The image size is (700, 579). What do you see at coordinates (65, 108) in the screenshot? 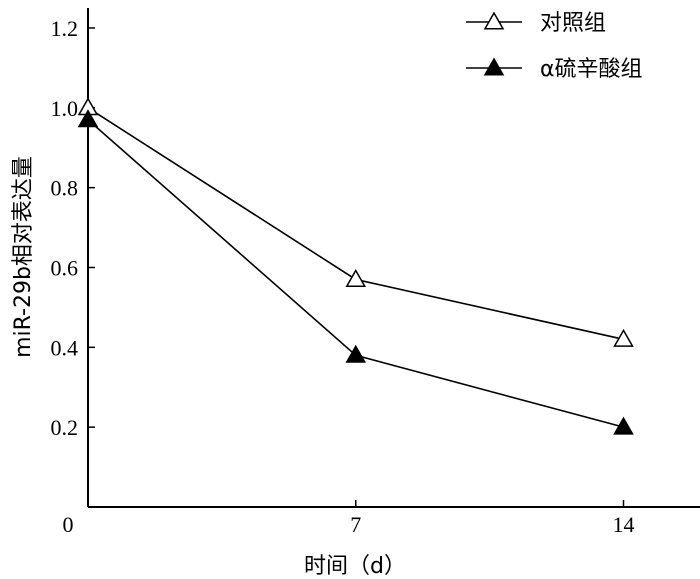
I see `y-tick-label: 1.0` at bounding box center [65, 108].